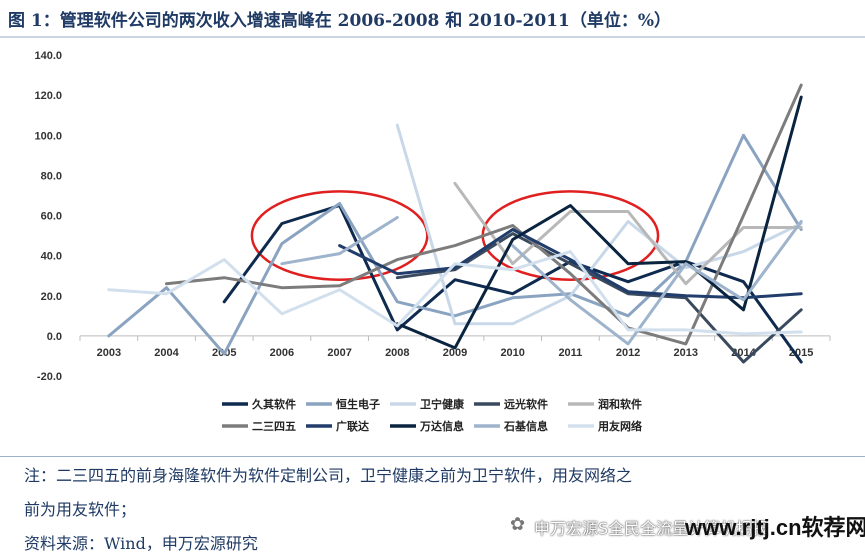  Describe the element at coordinates (441, 426) in the screenshot. I see `legend-label: 万达信息` at that location.